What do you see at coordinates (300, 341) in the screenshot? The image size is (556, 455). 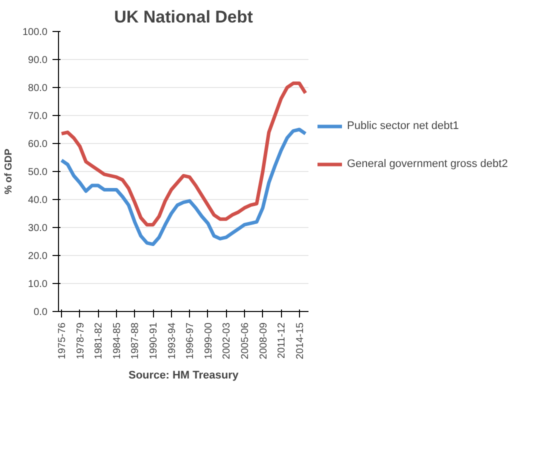 I see `x-tick-label: 2014-15` at bounding box center [300, 341].